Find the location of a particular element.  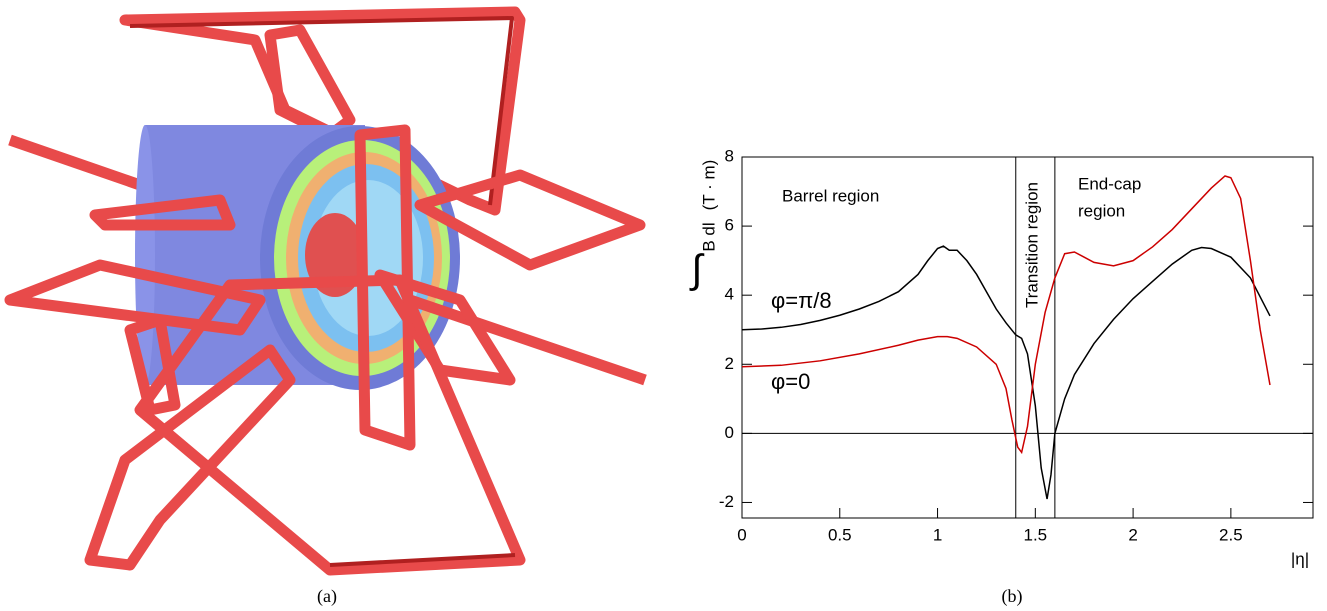

x-tick-label: 2.5 is located at coordinates (1231, 534).